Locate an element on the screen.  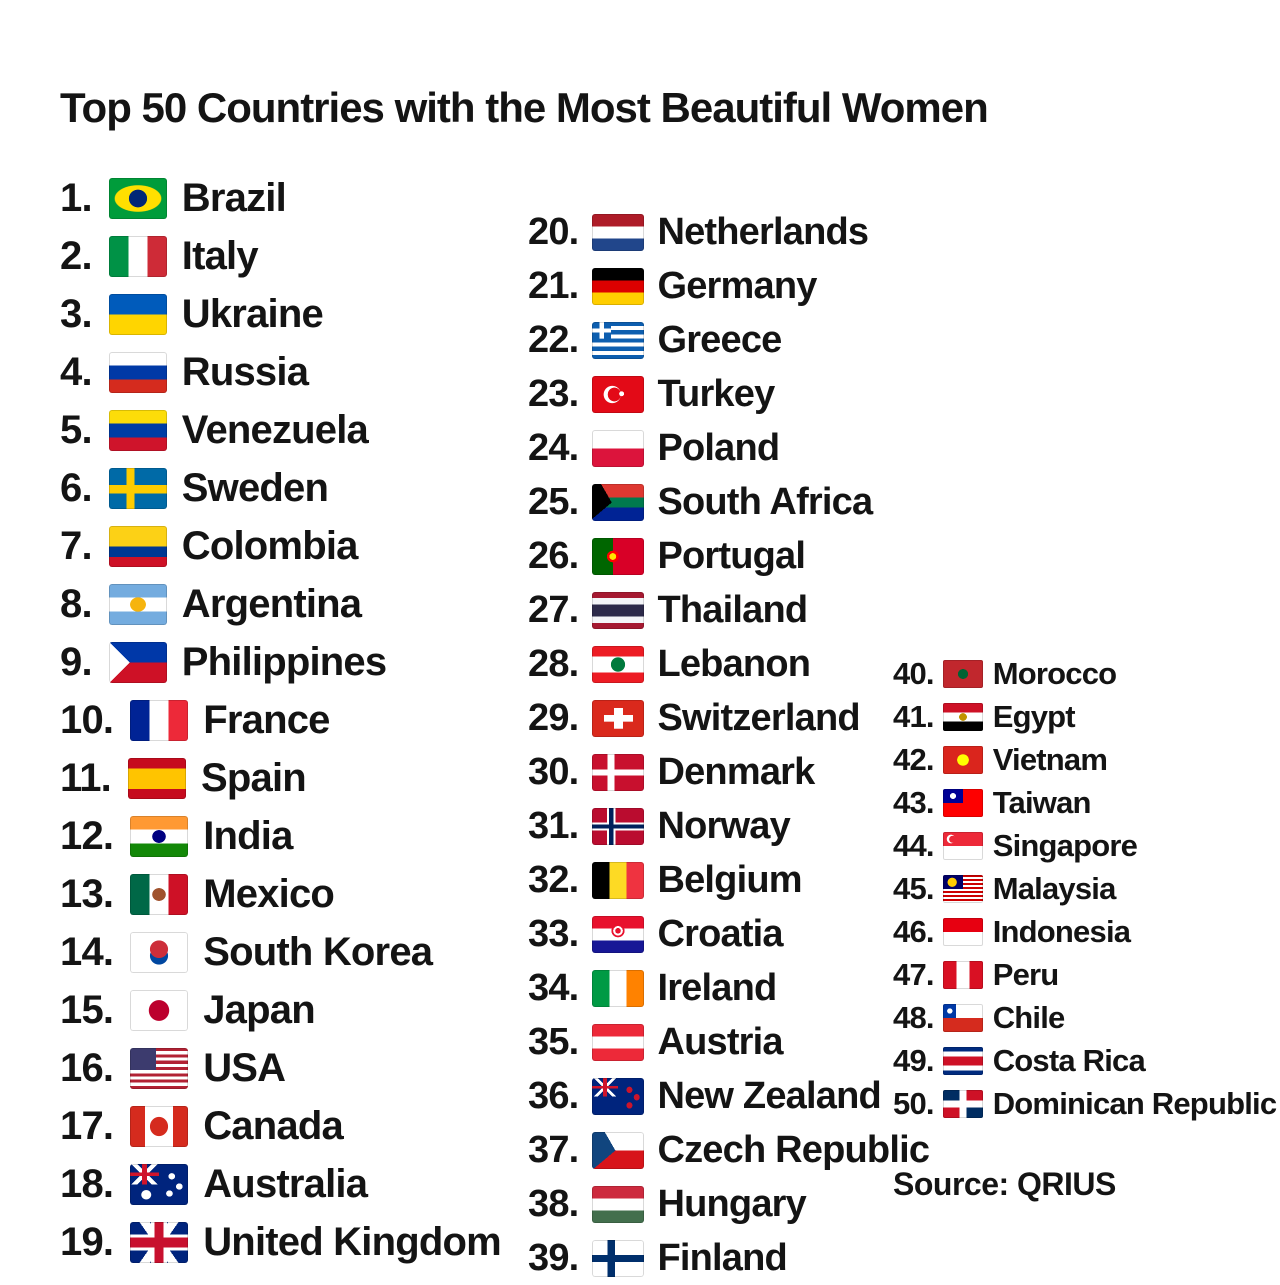
rank-number: 48. is located at coordinates (913, 1017).